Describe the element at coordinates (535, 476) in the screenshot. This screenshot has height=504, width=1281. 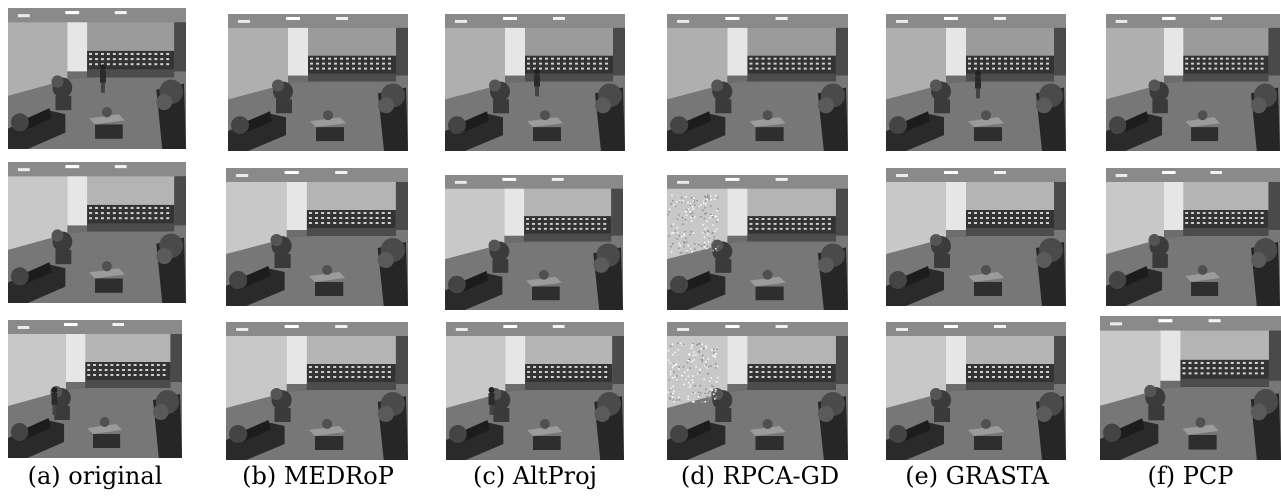
I see `caption-altproj: (c) AltProj` at that location.